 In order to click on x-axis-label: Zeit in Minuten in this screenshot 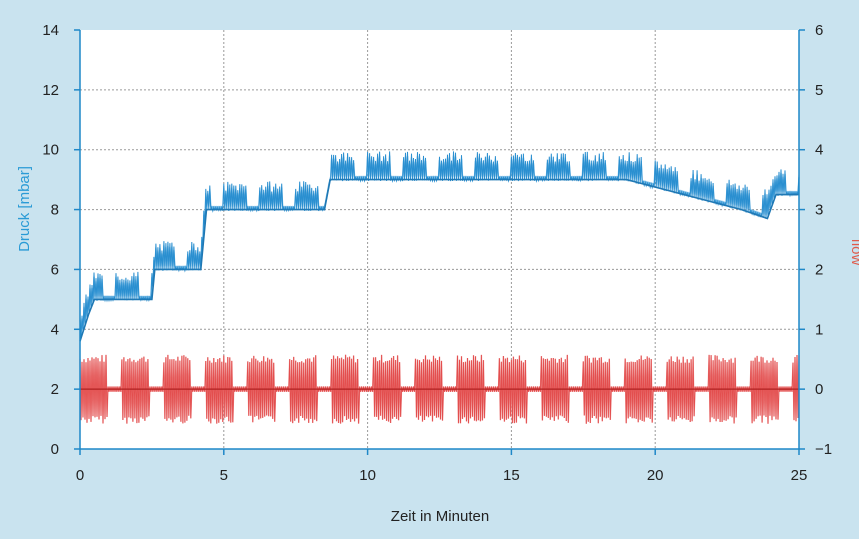, I will do `click(440, 516)`.